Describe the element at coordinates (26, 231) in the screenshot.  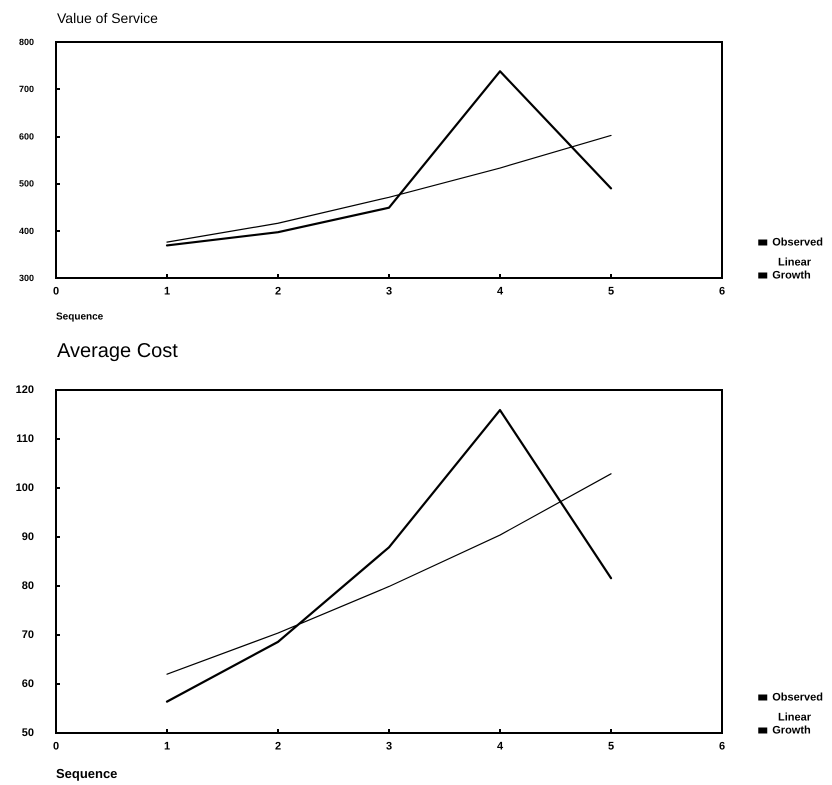
I see `y-tick-label: 400` at that location.